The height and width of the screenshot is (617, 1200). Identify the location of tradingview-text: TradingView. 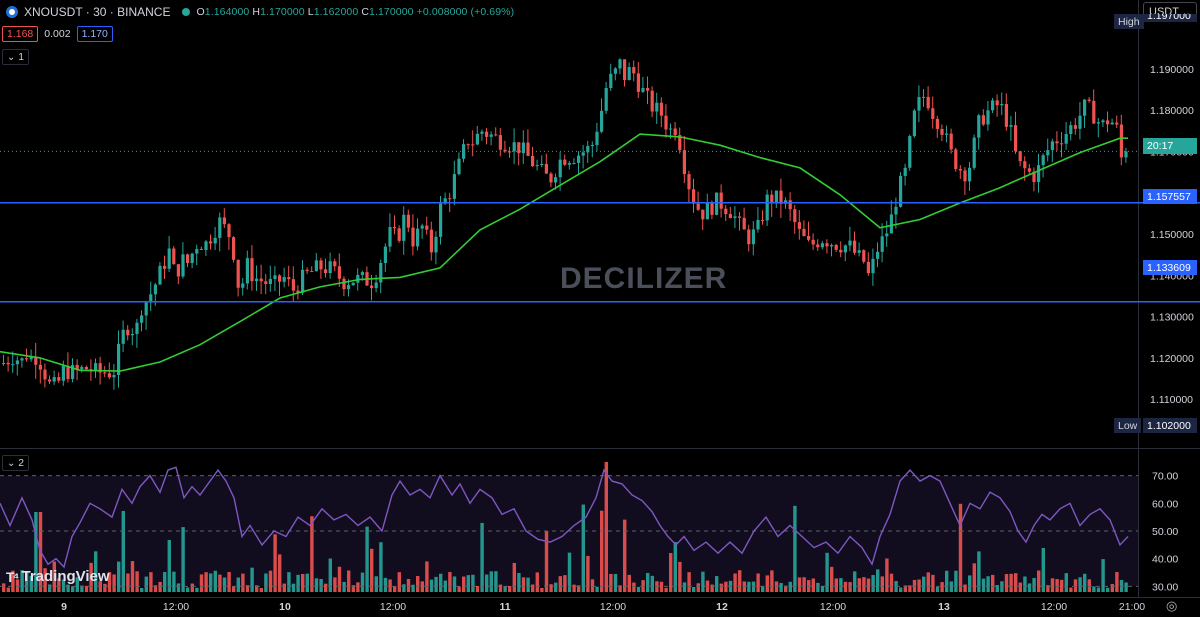
(65, 576).